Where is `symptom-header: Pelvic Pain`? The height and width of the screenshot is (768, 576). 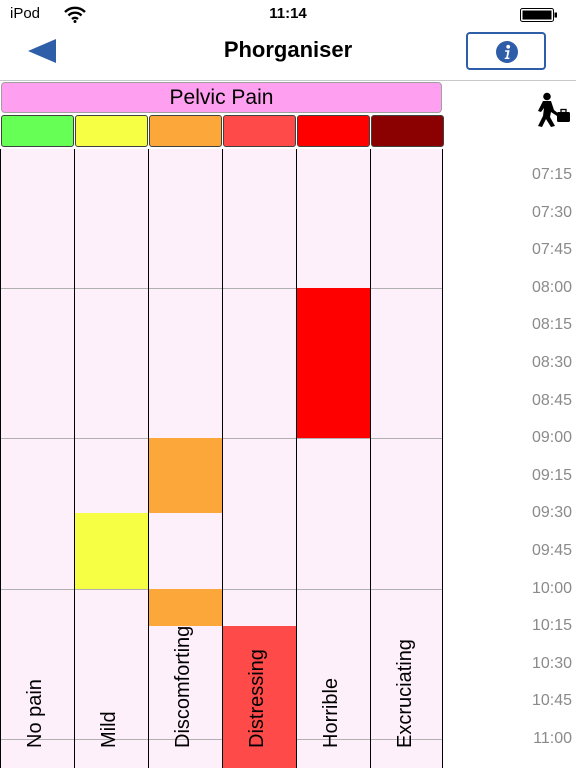
symptom-header: Pelvic Pain is located at coordinates (221, 97).